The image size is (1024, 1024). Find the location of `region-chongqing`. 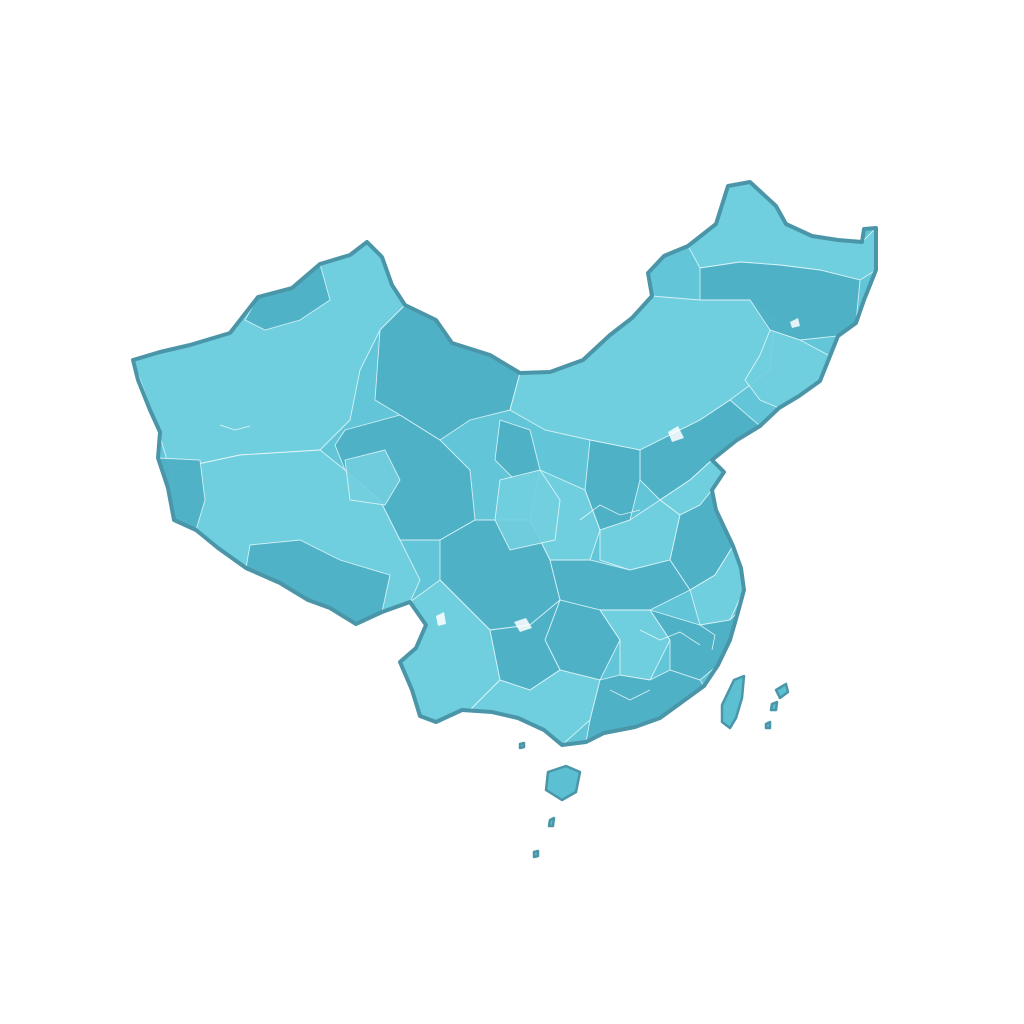

region-chongqing is located at coordinates (527, 510).